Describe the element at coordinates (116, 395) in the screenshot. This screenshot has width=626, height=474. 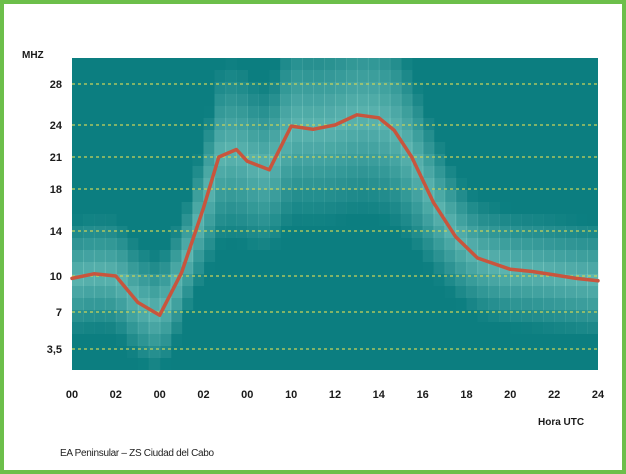
I see `x-tick-label: 02` at that location.